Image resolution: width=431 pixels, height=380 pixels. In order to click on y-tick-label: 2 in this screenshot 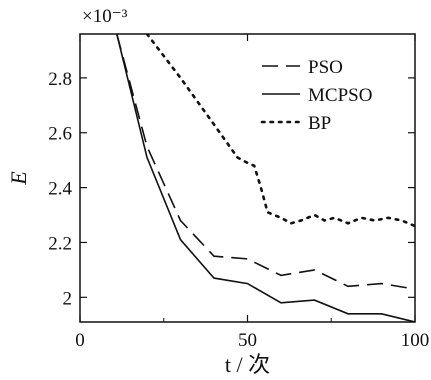, I will do `click(68, 298)`.